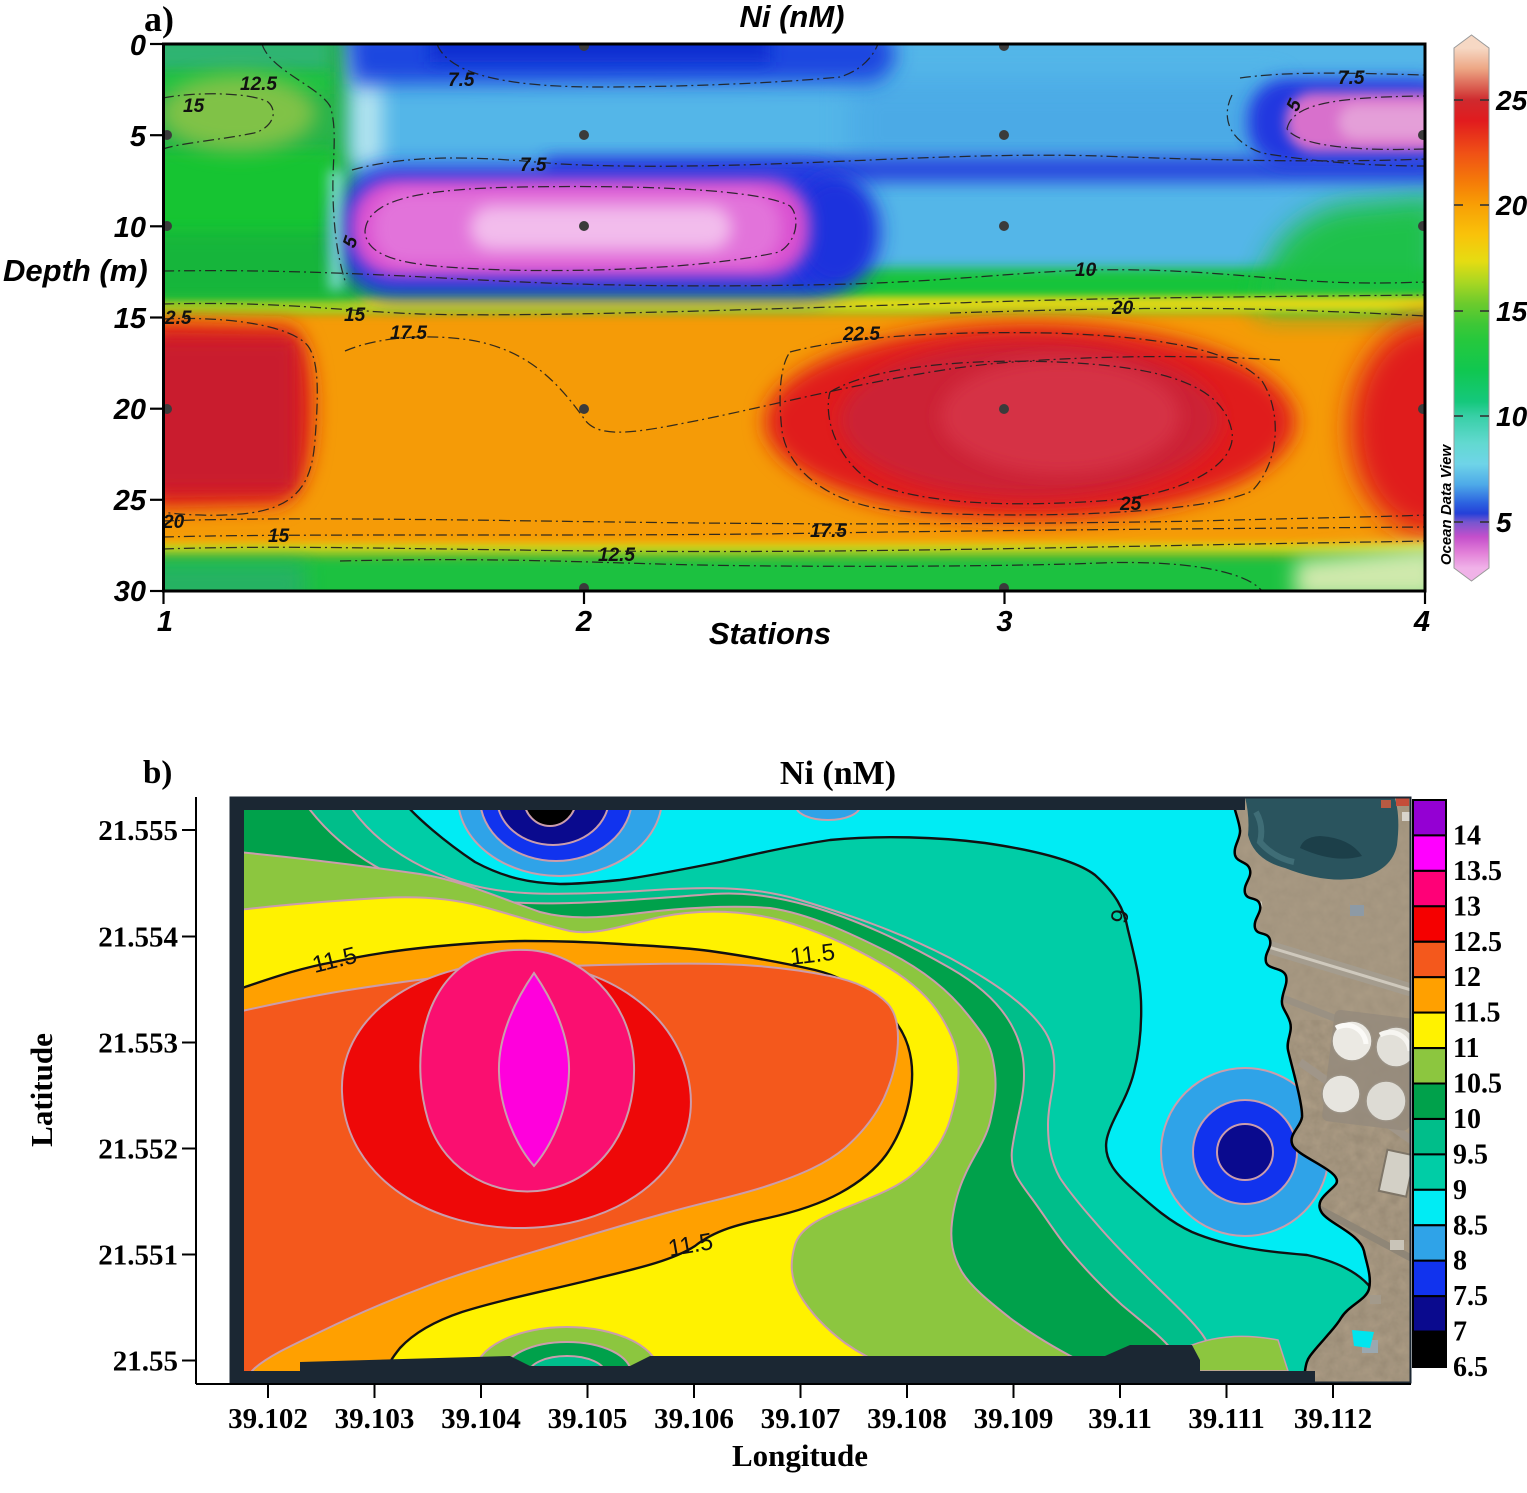  I want to click on svg-text: 21.553, so click(138, 1044).